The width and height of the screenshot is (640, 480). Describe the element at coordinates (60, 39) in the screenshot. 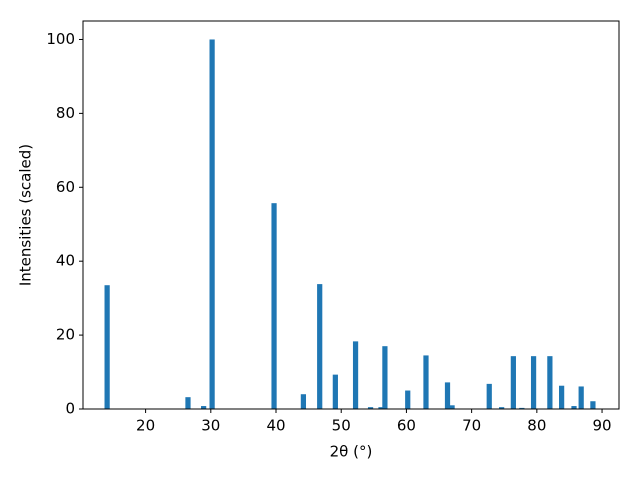

I see `y-tick-label: 100` at that location.